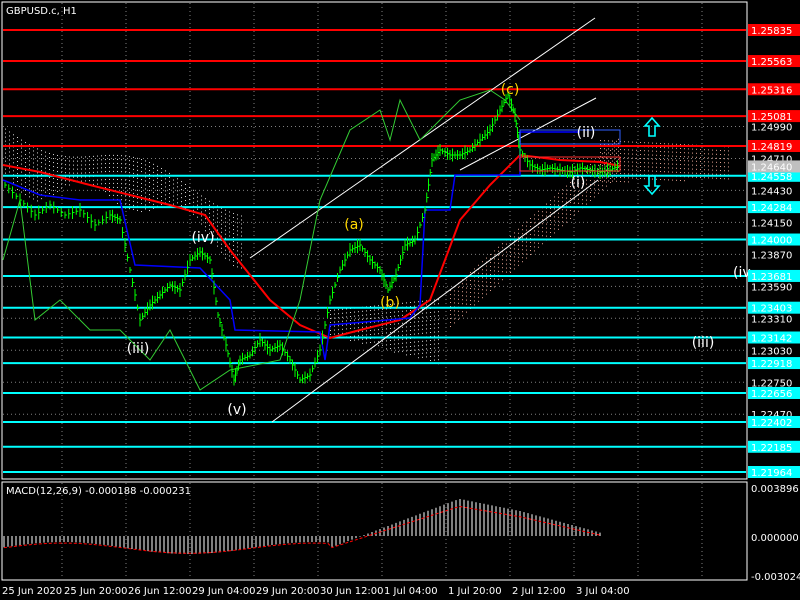  I want to click on wave-label-iv-right: (iv, so click(742, 273).